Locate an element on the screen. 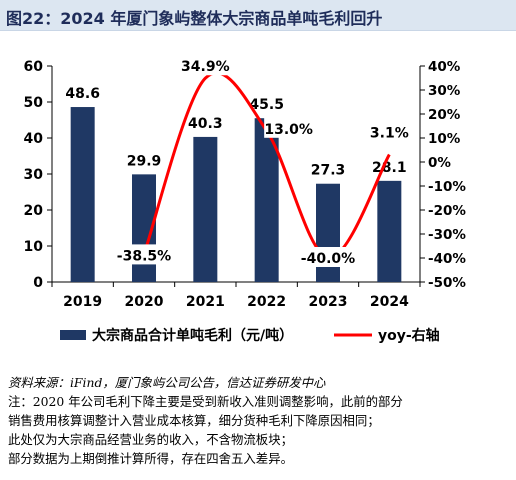 This screenshot has height=480, width=516. x-tick-label: 2022 is located at coordinates (266, 302).